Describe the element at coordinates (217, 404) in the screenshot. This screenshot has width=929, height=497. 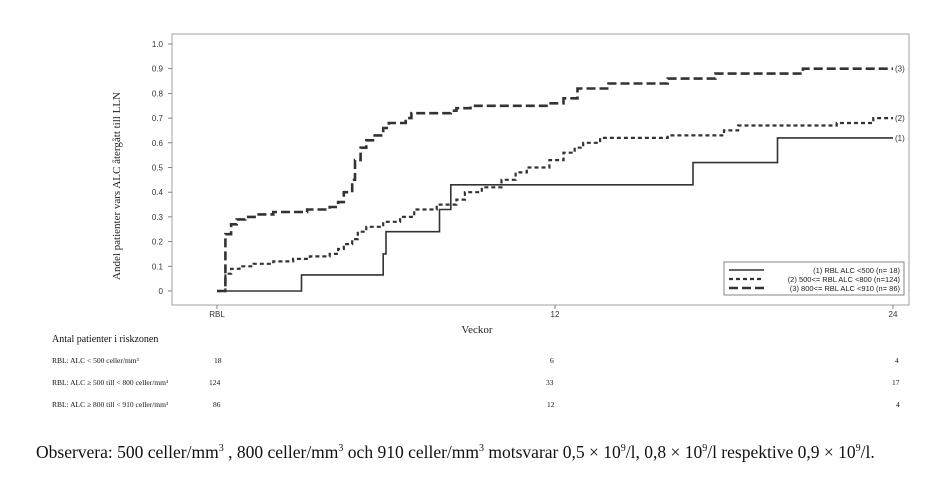
I see `risk-value: 86` at that location.